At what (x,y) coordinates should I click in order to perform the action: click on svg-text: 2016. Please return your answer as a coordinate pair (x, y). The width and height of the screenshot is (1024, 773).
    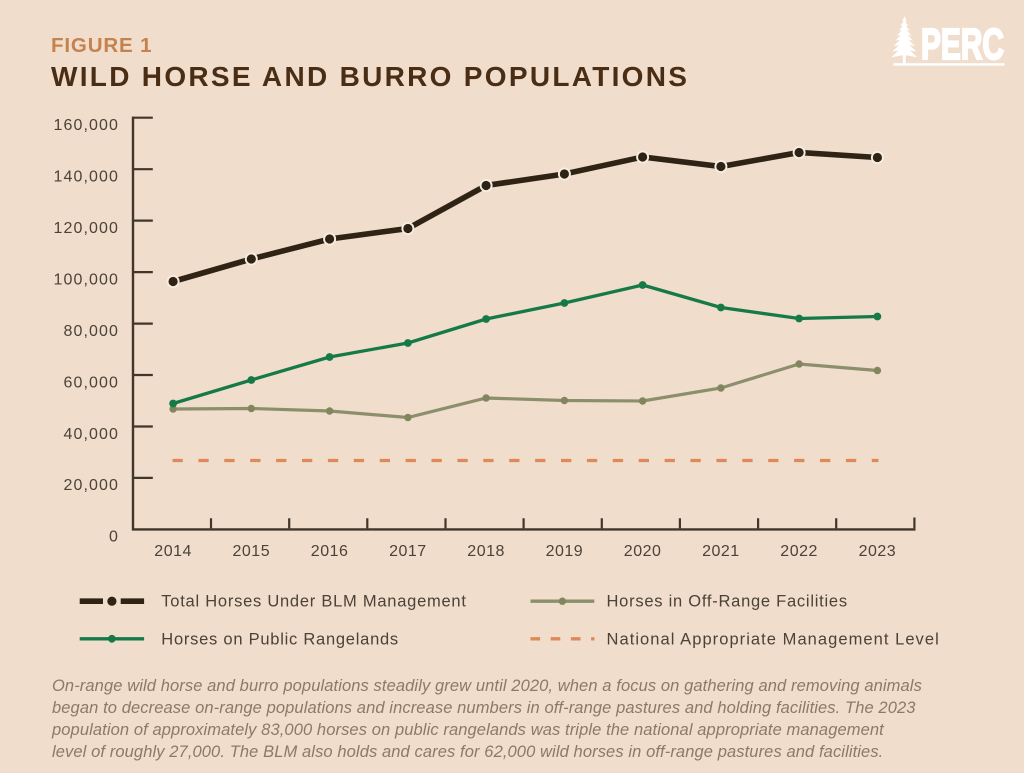
    Looking at the image, I should click on (330, 551).